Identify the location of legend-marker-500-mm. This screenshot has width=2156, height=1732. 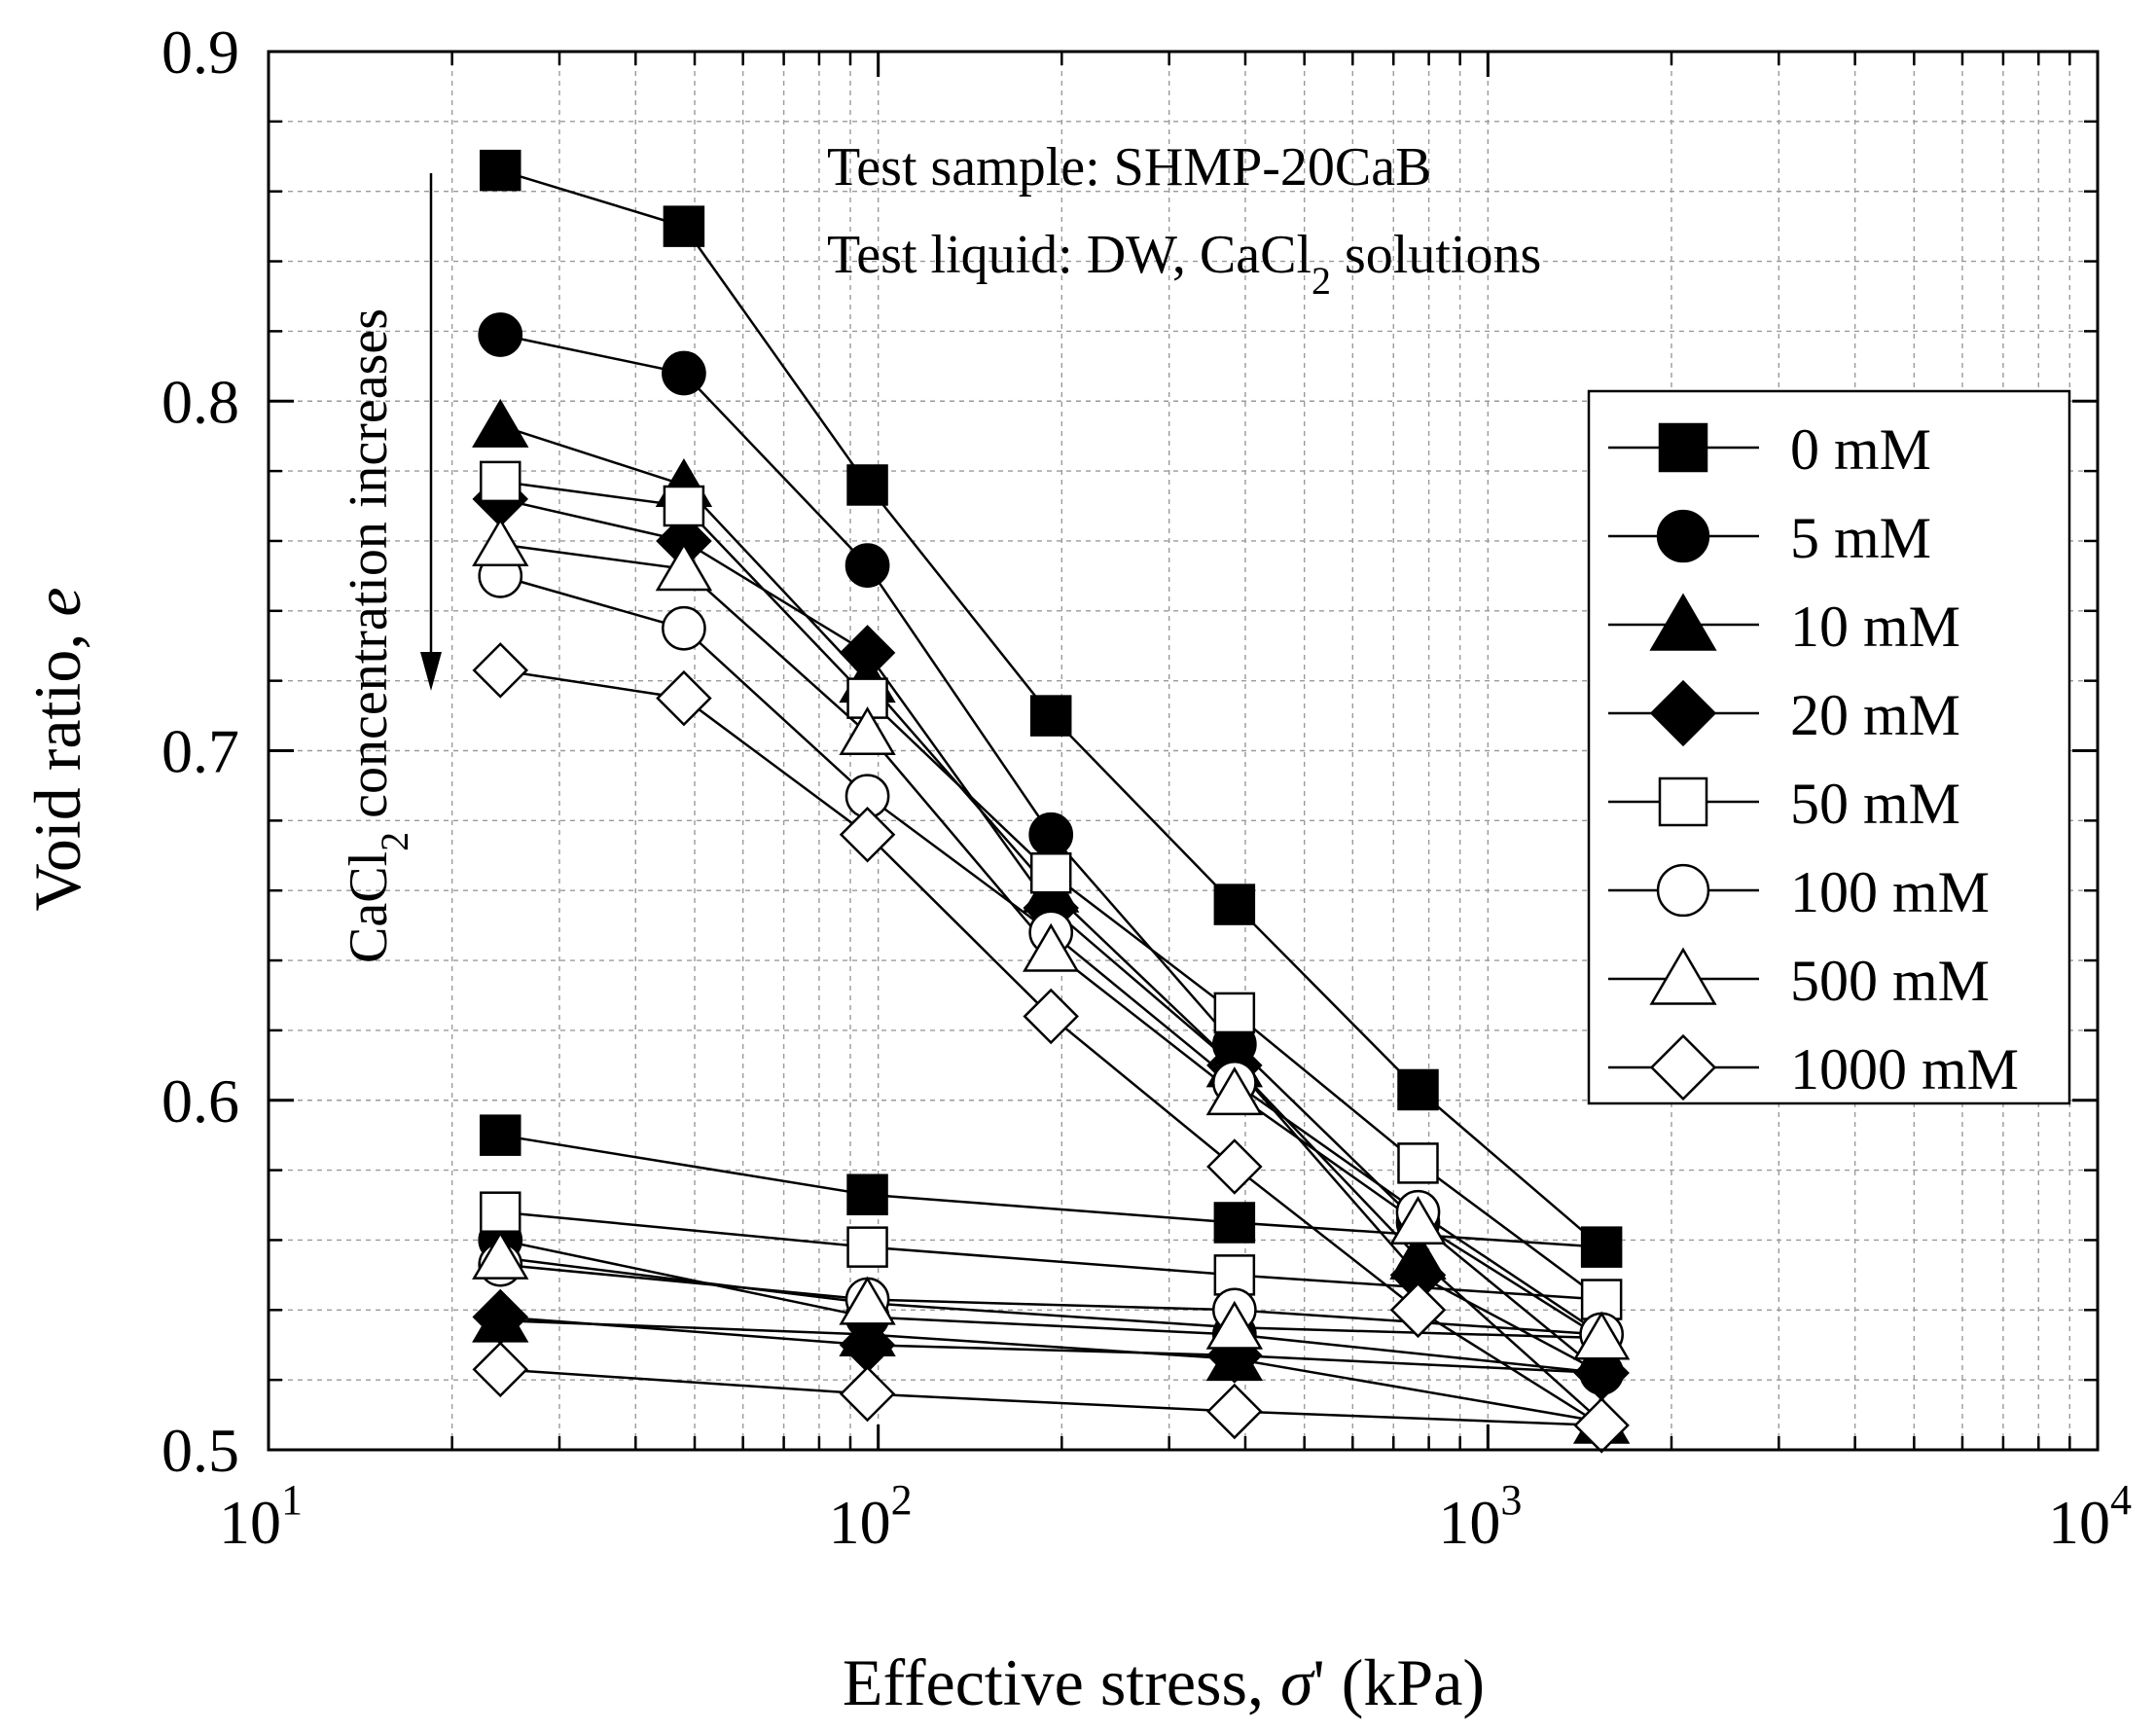
(1683, 976).